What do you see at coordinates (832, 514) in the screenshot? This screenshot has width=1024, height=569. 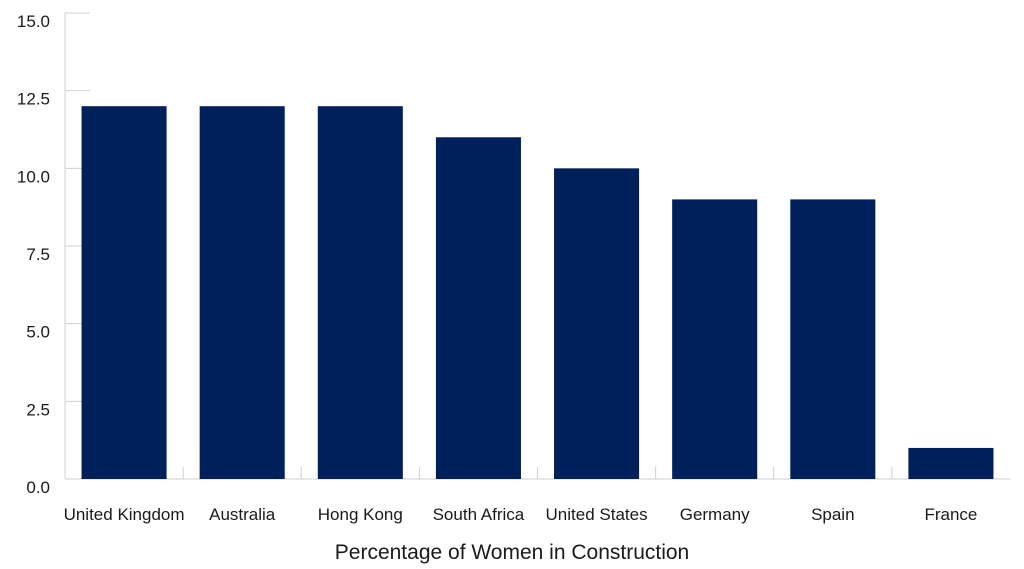 I see `x-tick-label: Spain` at bounding box center [832, 514].